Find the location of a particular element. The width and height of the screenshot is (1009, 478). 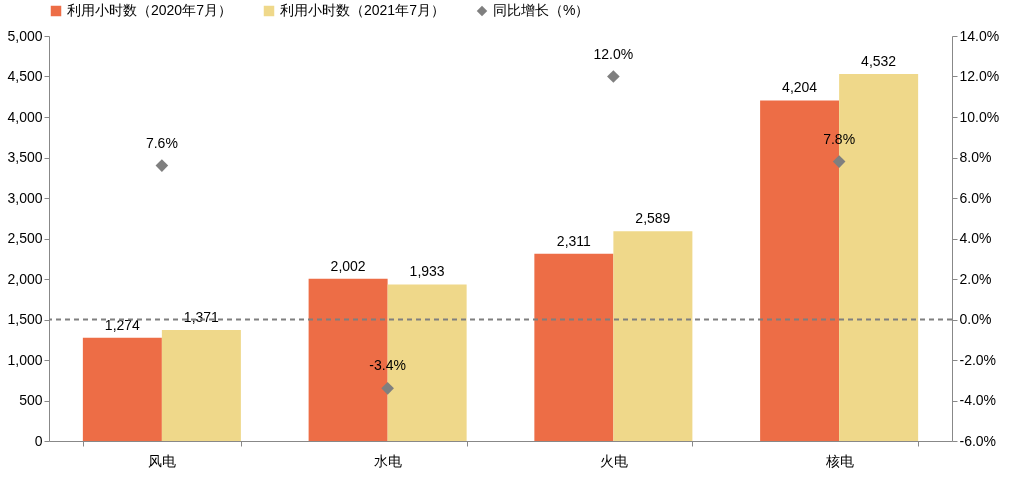

data-label: 7.8% is located at coordinates (839, 138).